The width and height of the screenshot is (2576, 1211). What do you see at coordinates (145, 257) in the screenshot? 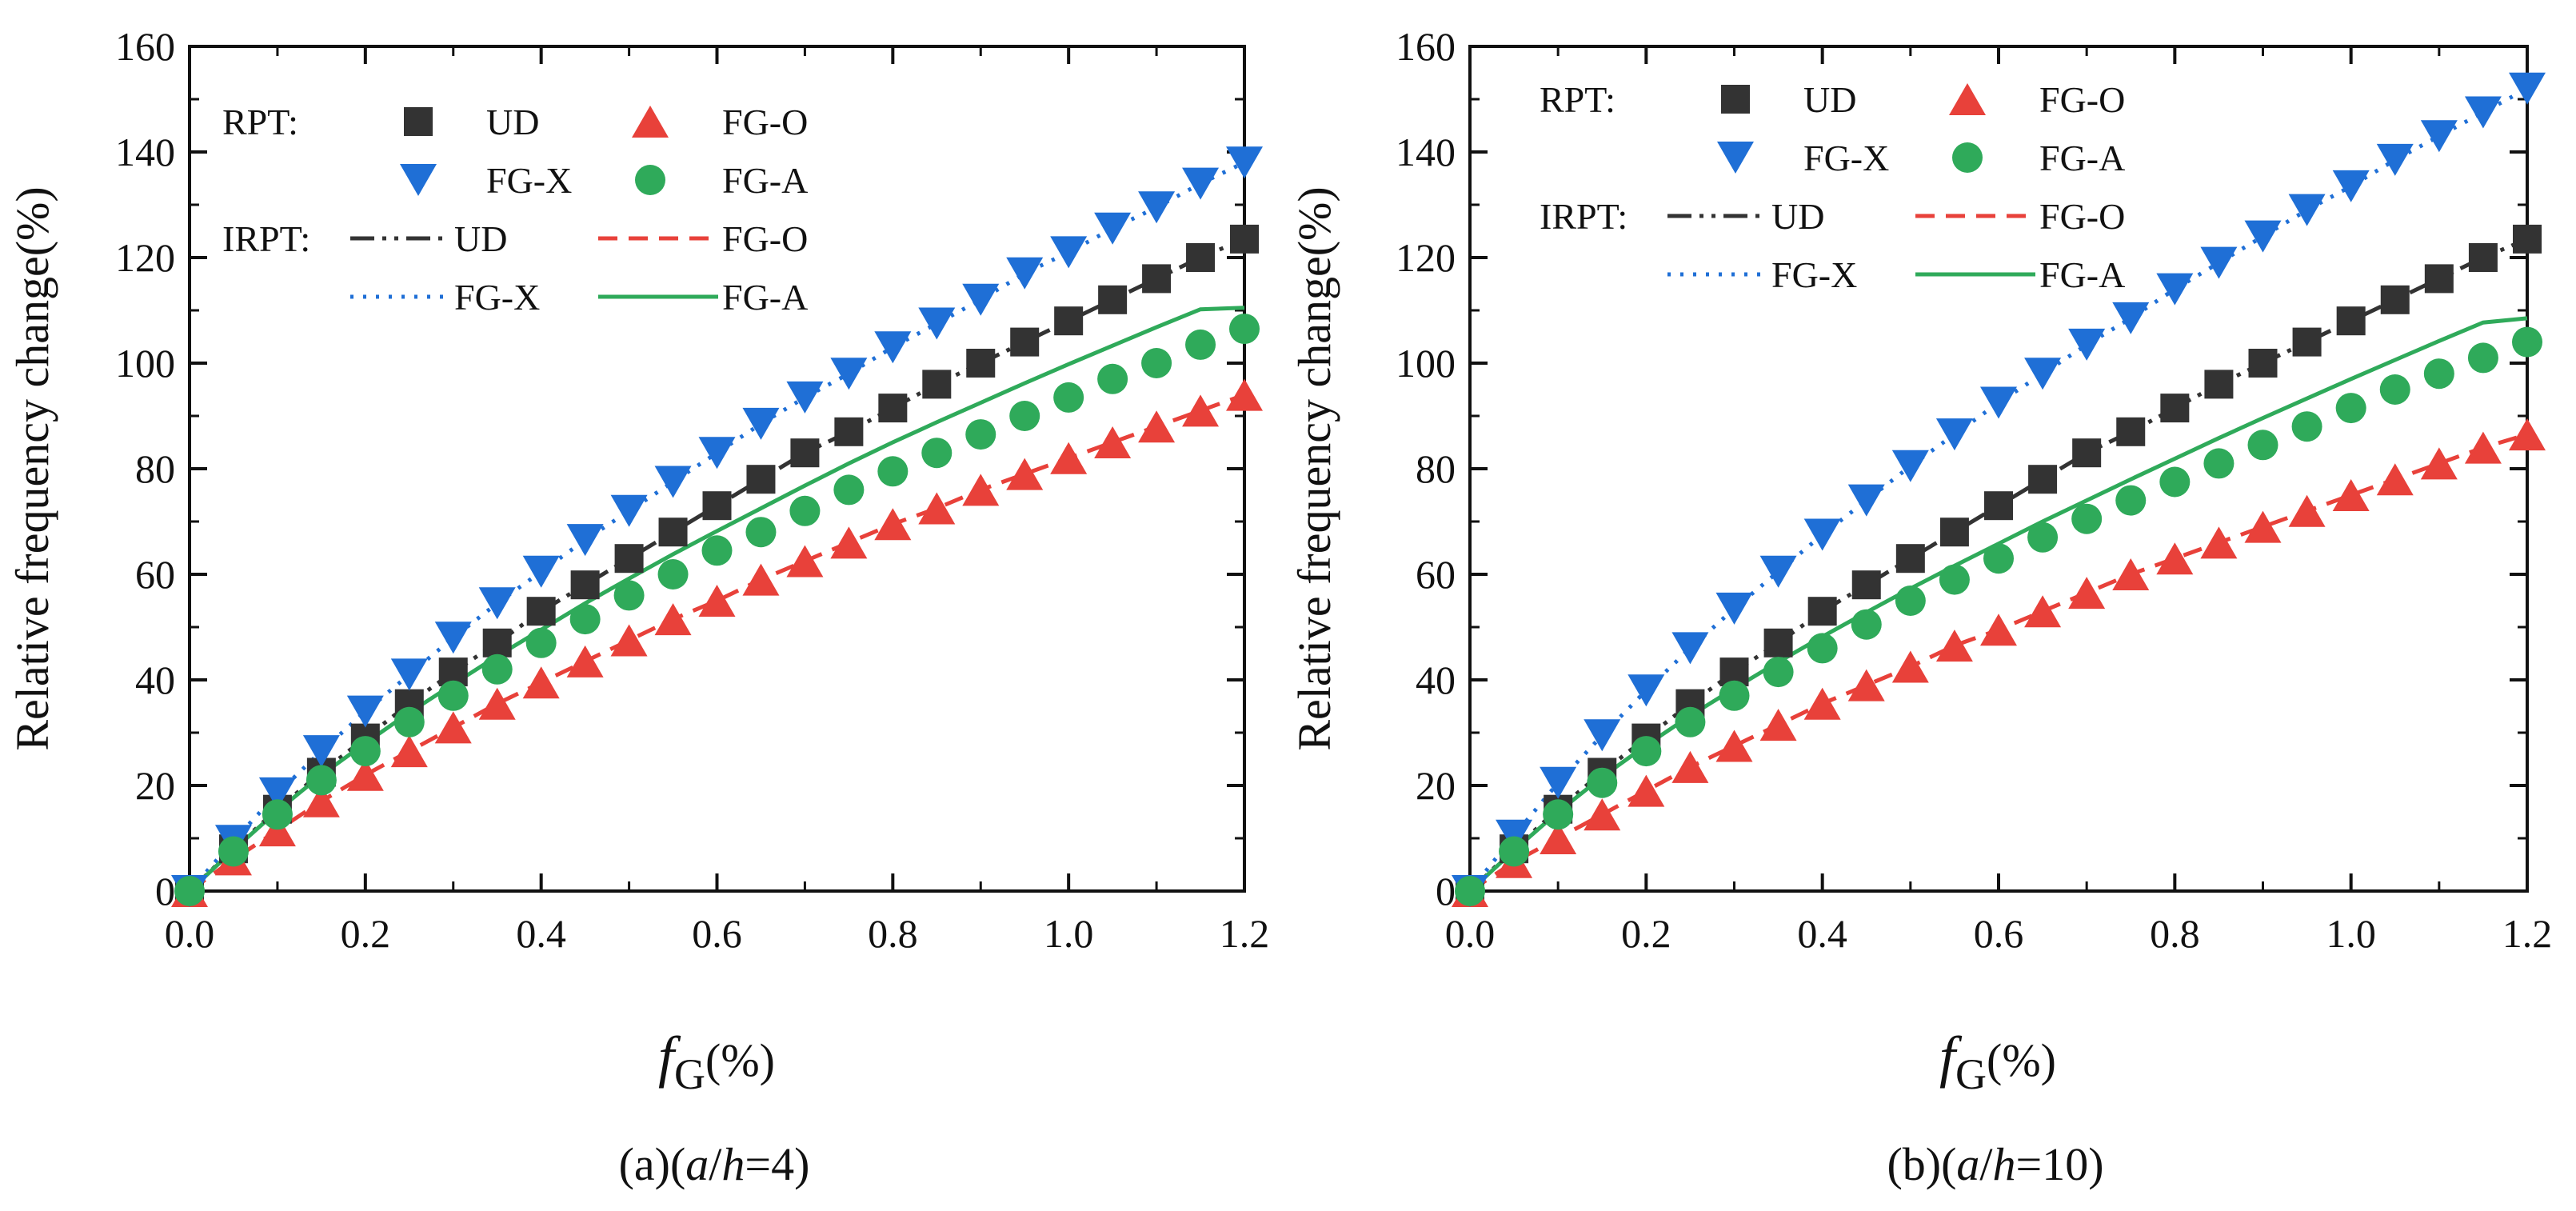
I see `y-tick-label: 120` at bounding box center [145, 257].